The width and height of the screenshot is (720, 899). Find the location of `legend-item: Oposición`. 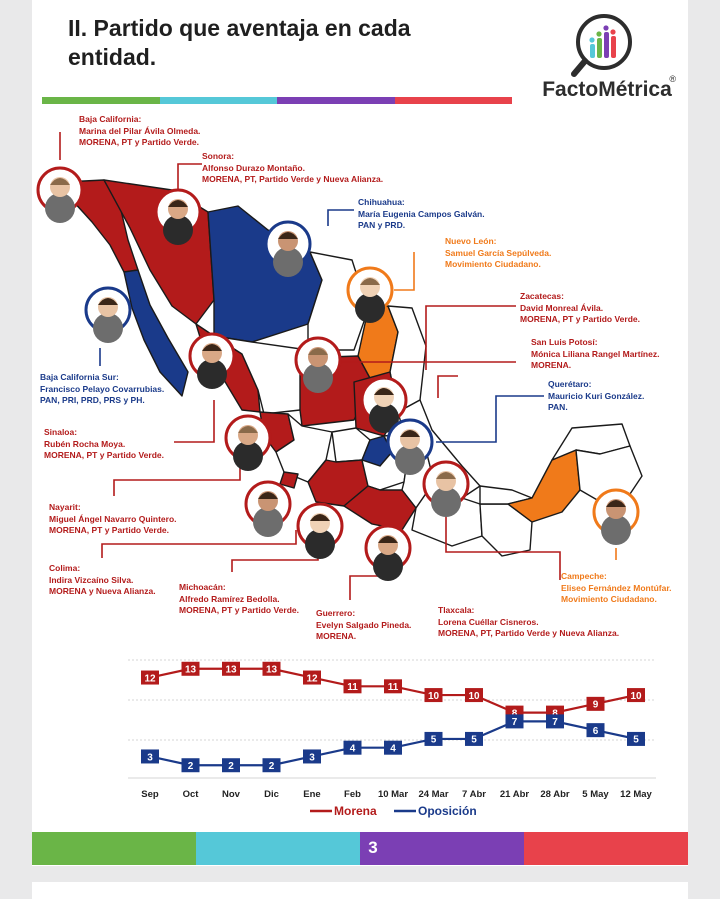

legend-item: Oposición is located at coordinates (435, 811).